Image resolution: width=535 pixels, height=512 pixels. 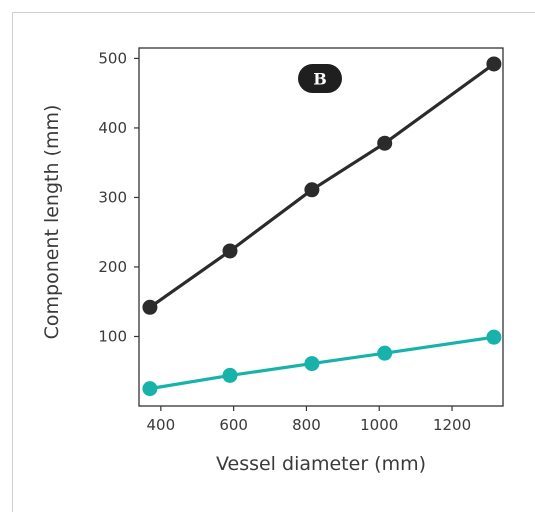 What do you see at coordinates (161, 425) in the screenshot?
I see `x-tick-label: 400` at bounding box center [161, 425].